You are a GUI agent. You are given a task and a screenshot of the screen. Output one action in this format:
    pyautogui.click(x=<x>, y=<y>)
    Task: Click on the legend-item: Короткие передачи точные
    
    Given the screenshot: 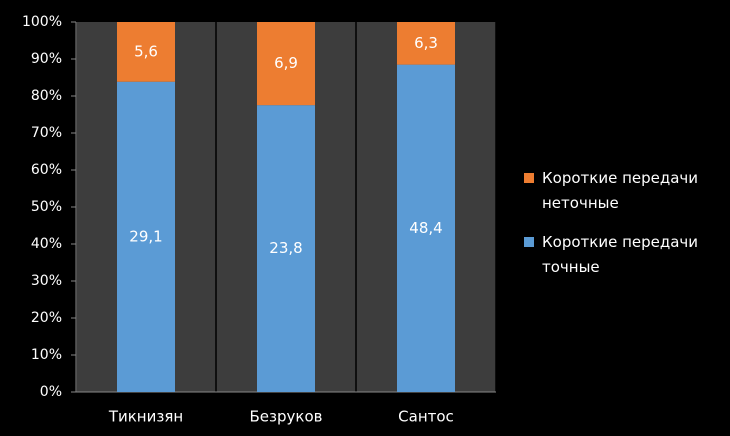 What is the action you would take?
    pyautogui.click(x=624, y=255)
    